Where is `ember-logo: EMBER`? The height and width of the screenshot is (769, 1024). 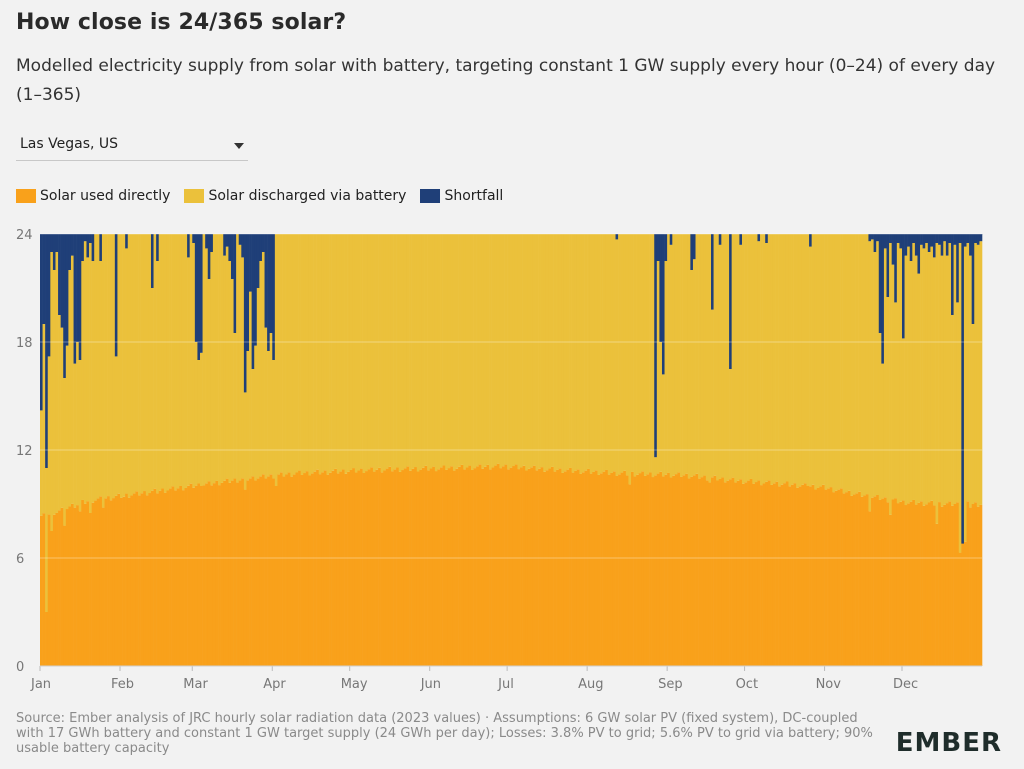
ember-logo: EMBER is located at coordinates (948, 743).